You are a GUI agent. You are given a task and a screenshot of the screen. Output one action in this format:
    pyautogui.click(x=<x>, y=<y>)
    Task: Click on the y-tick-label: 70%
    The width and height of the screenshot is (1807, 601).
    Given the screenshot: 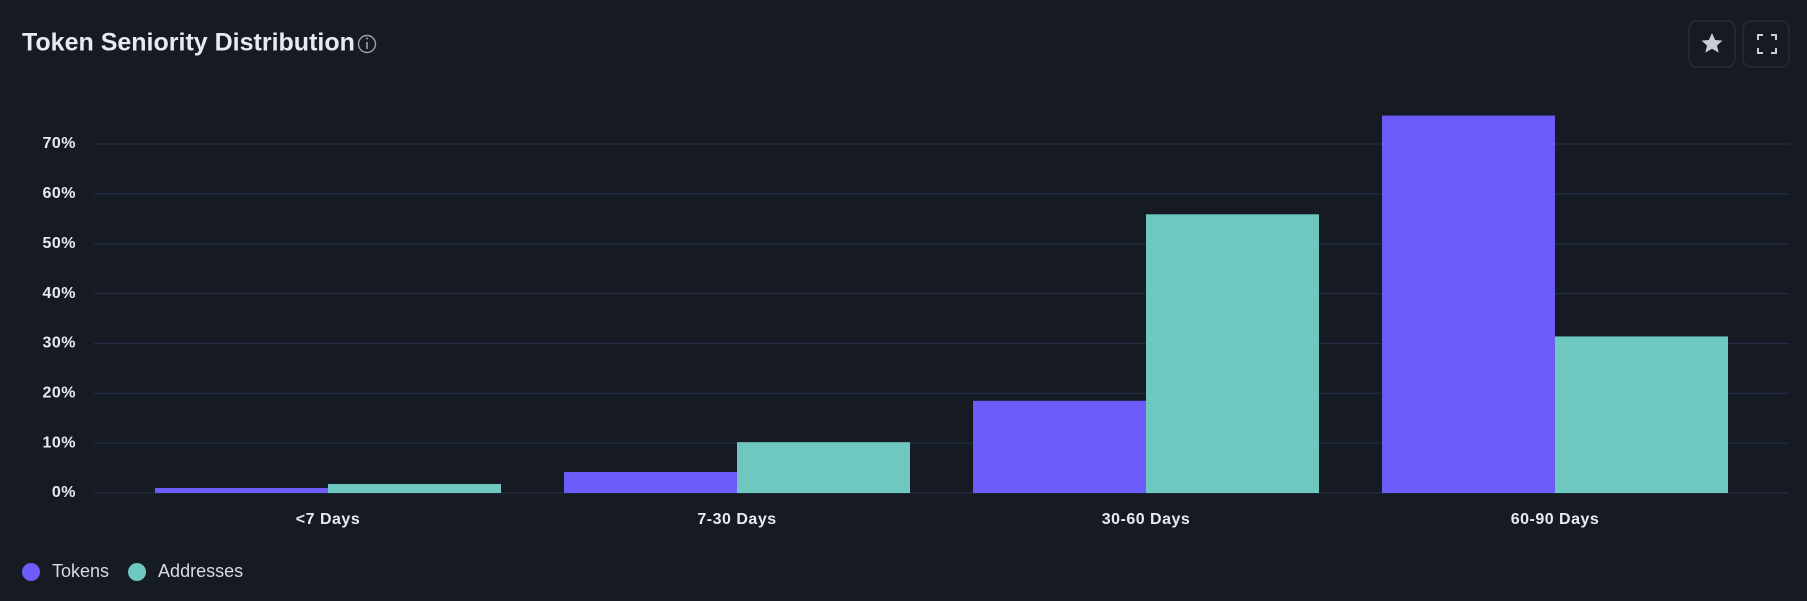 What is the action you would take?
    pyautogui.click(x=59, y=143)
    